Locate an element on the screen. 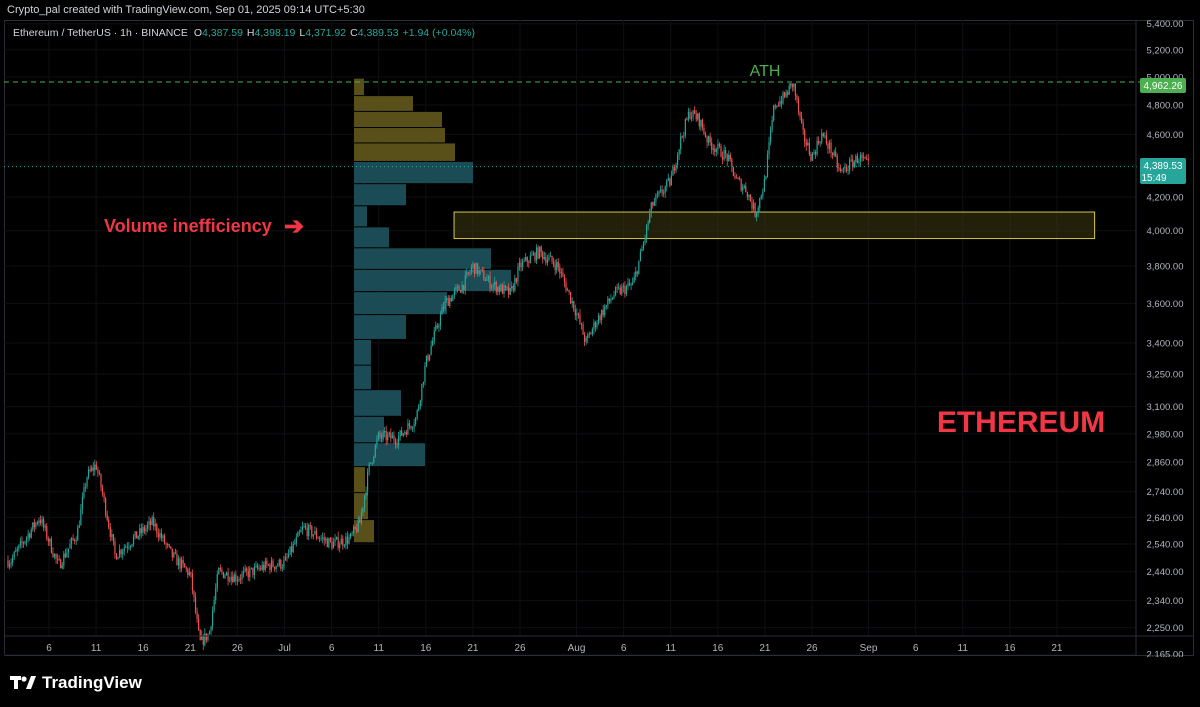  price-tick-label: 2,250.00 is located at coordinates (1165, 628).